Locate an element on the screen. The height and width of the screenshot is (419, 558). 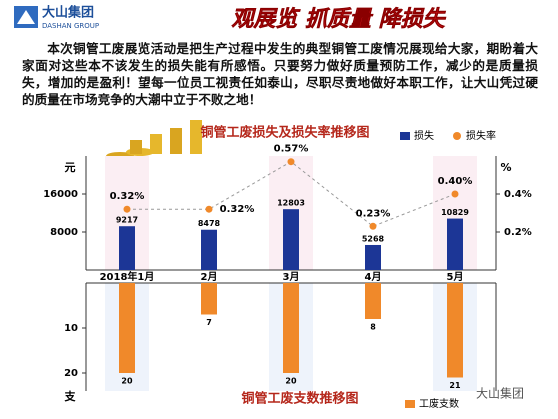
x-tick-label: 4月 is located at coordinates (373, 277).